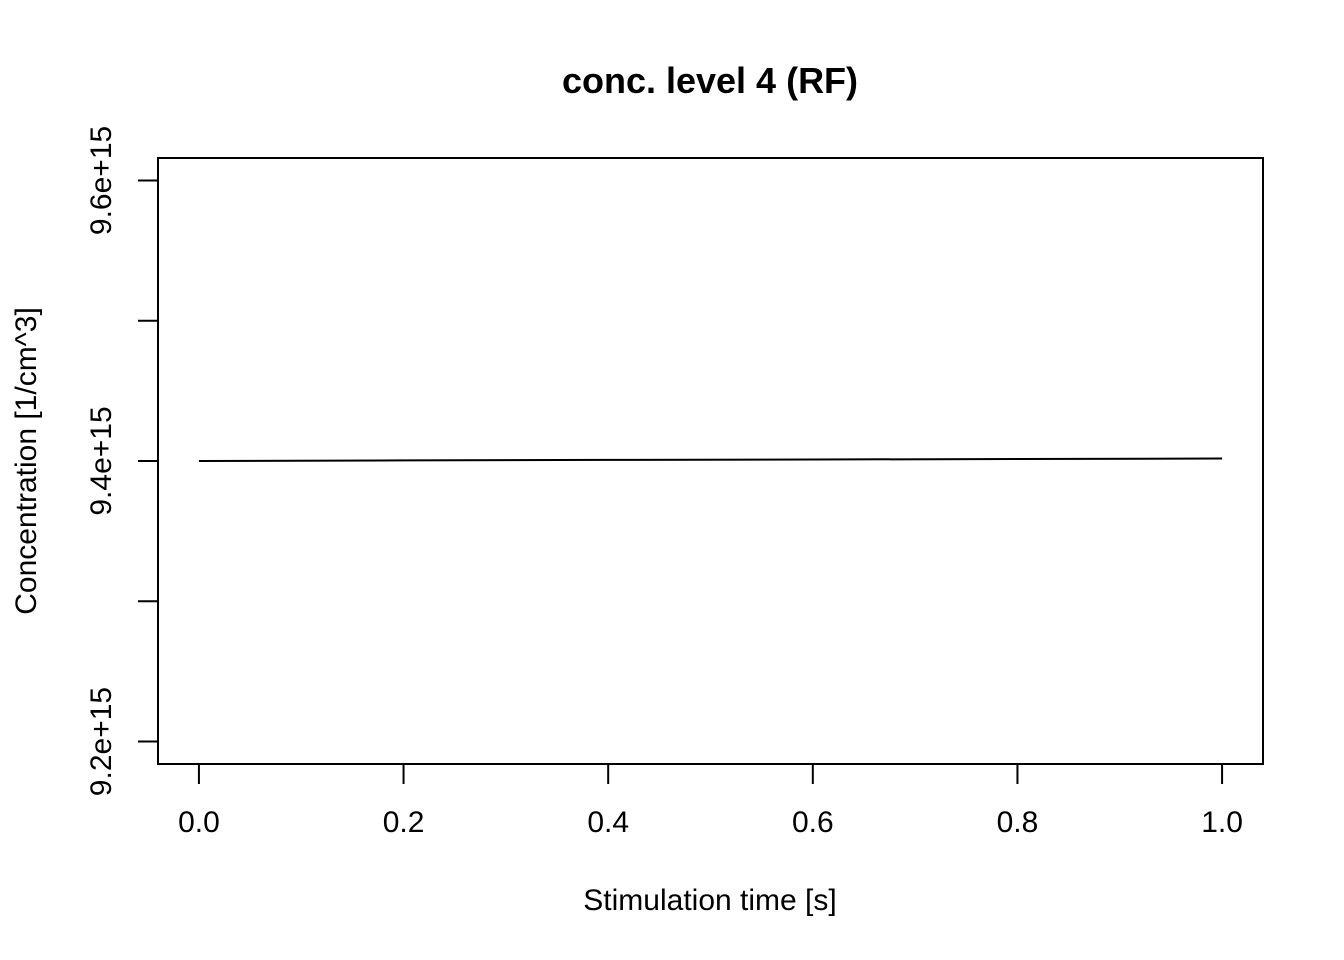  What do you see at coordinates (101, 741) in the screenshot?
I see `y-tick-label: 9.2e+15` at bounding box center [101, 741].